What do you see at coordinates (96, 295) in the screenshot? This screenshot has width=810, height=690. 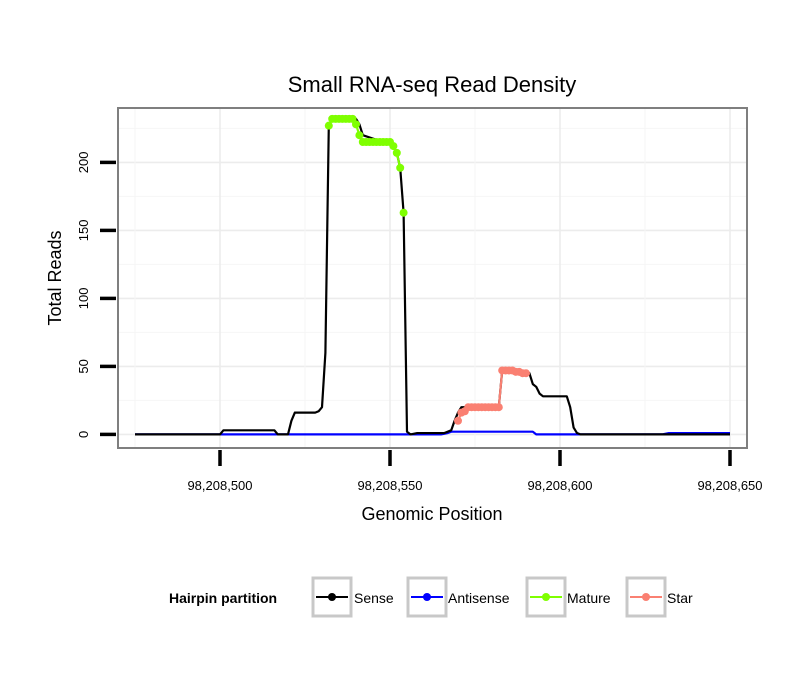 I see `y-axis: 0 50 100 150 200` at bounding box center [96, 295].